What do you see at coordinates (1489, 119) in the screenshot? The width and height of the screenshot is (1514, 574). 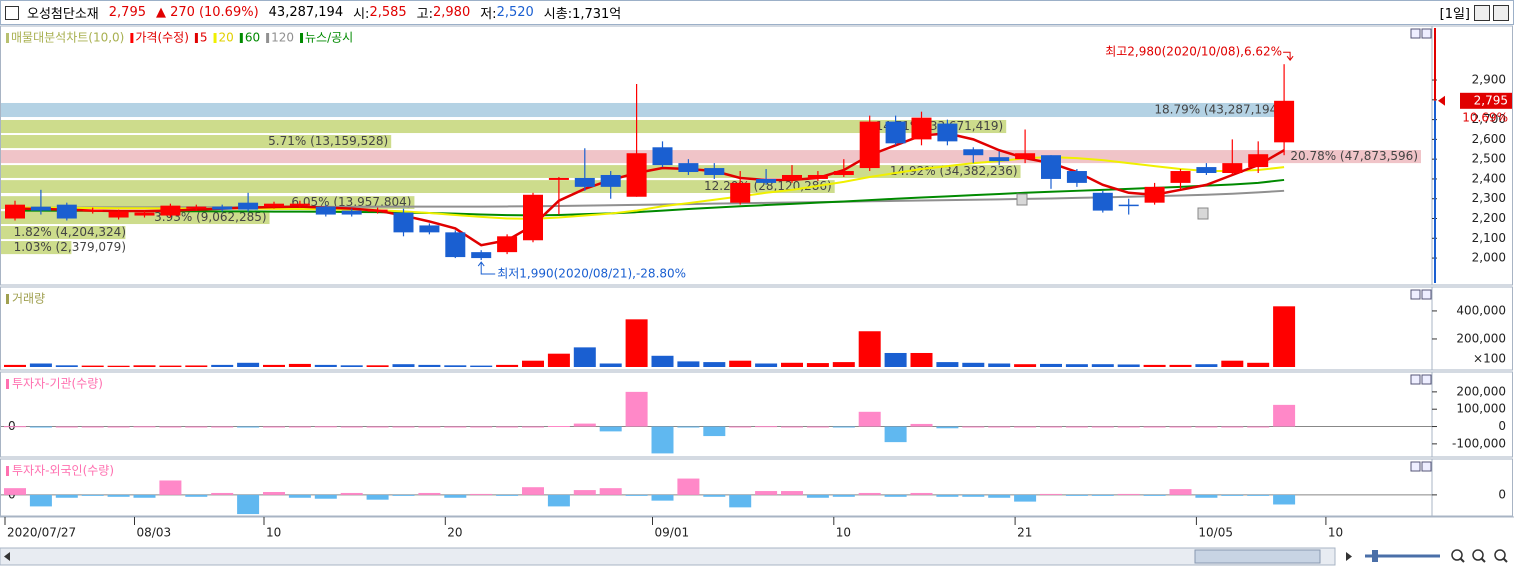 I see `y-tick-label: 2,700` at bounding box center [1489, 119].